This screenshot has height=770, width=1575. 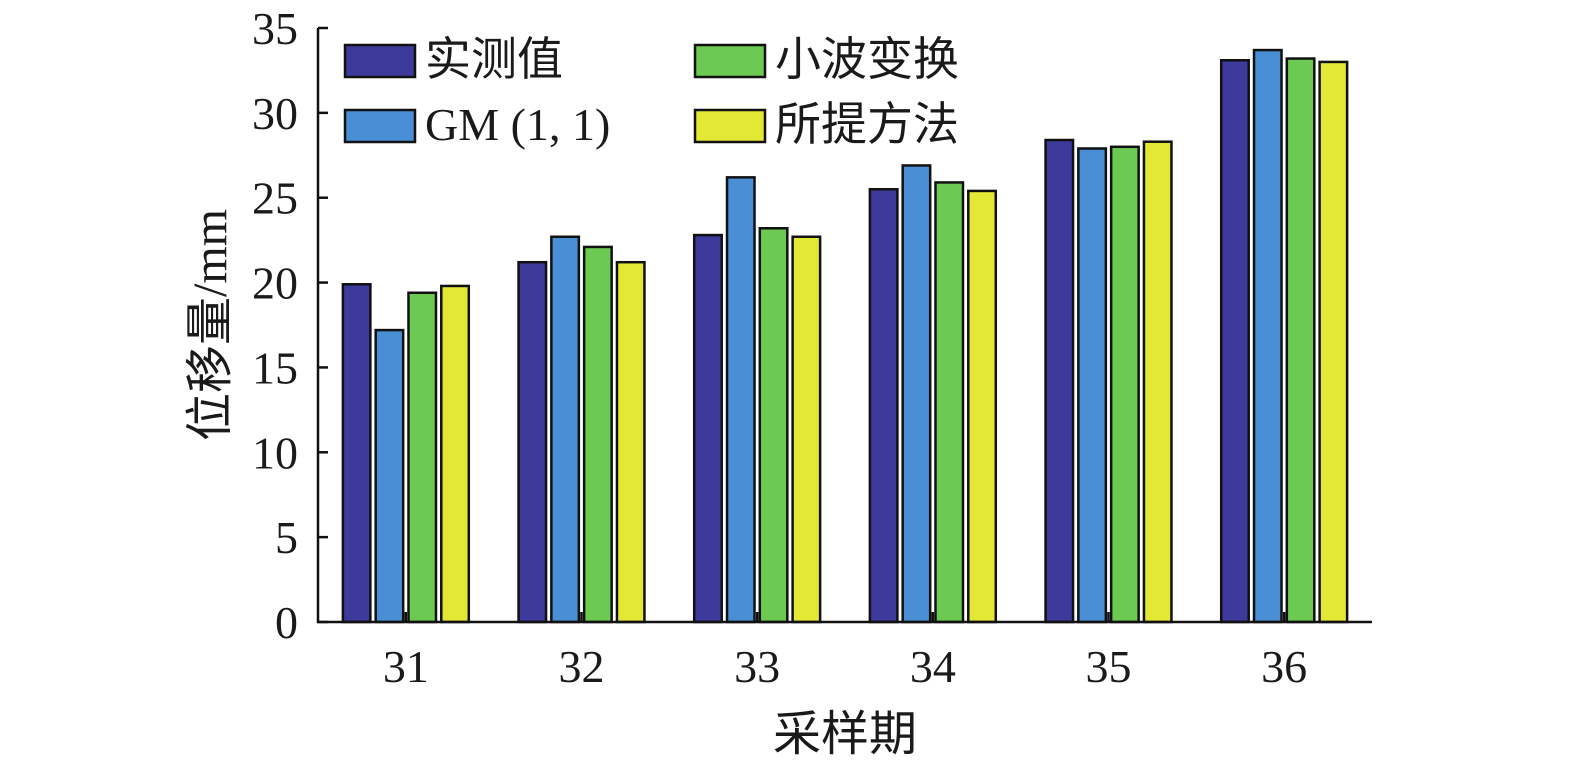 I want to click on legend-label-1: 实测值, so click(x=494, y=59).